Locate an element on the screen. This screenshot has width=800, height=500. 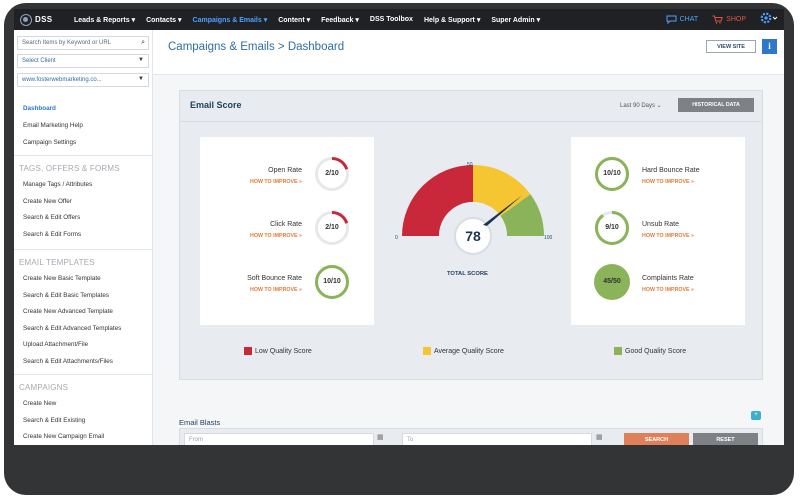
shop-link: SHOP is located at coordinates (729, 19).